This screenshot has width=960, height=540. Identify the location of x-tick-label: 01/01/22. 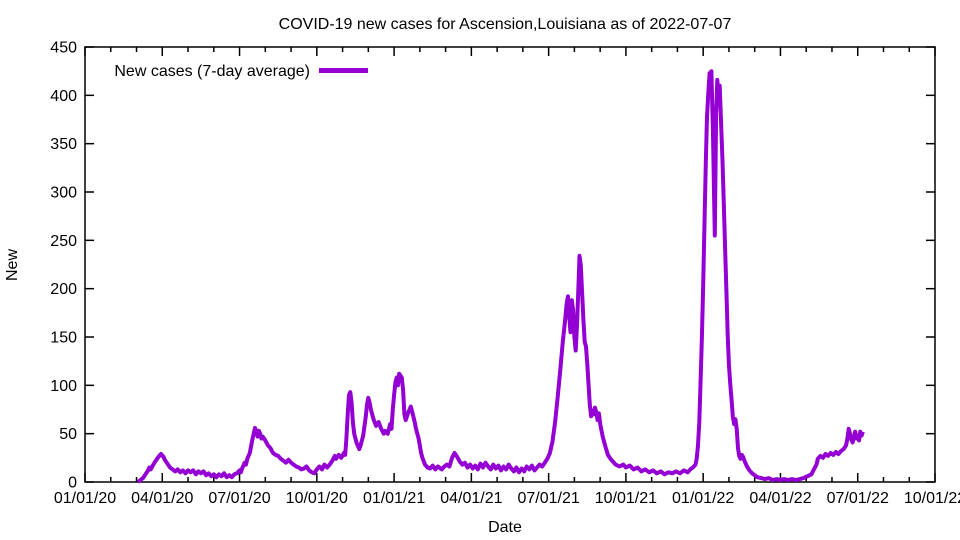
(703, 498).